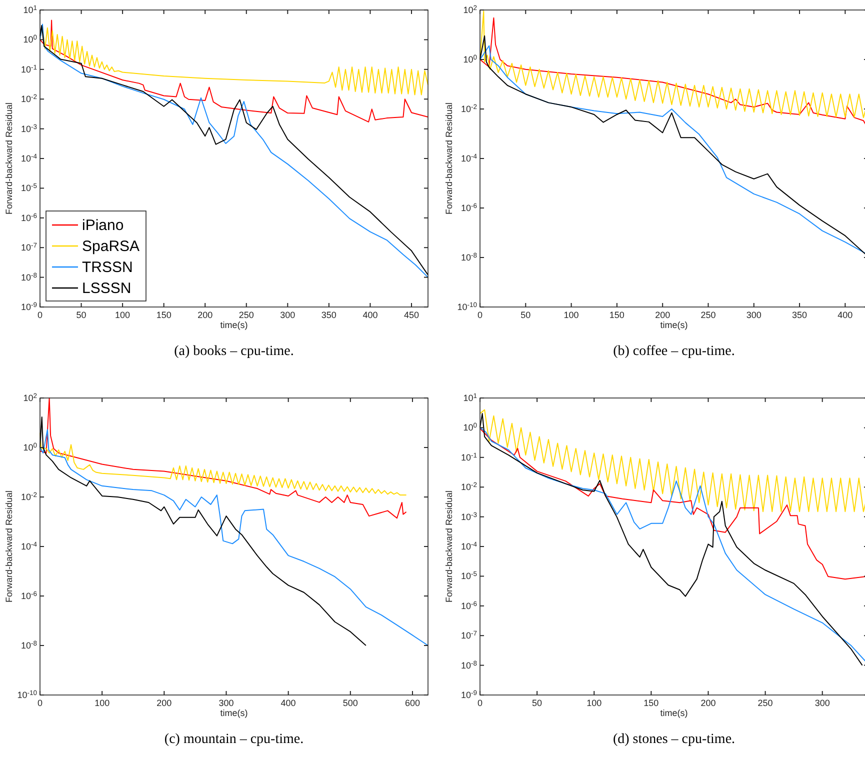  I want to click on x-tick-label: 600, so click(412, 703).